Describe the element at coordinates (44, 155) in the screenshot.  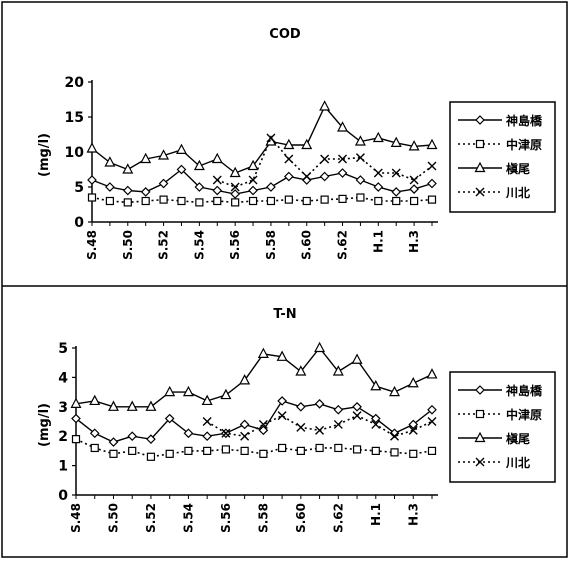
I see `y-axis-label: (mg/l)` at that location.